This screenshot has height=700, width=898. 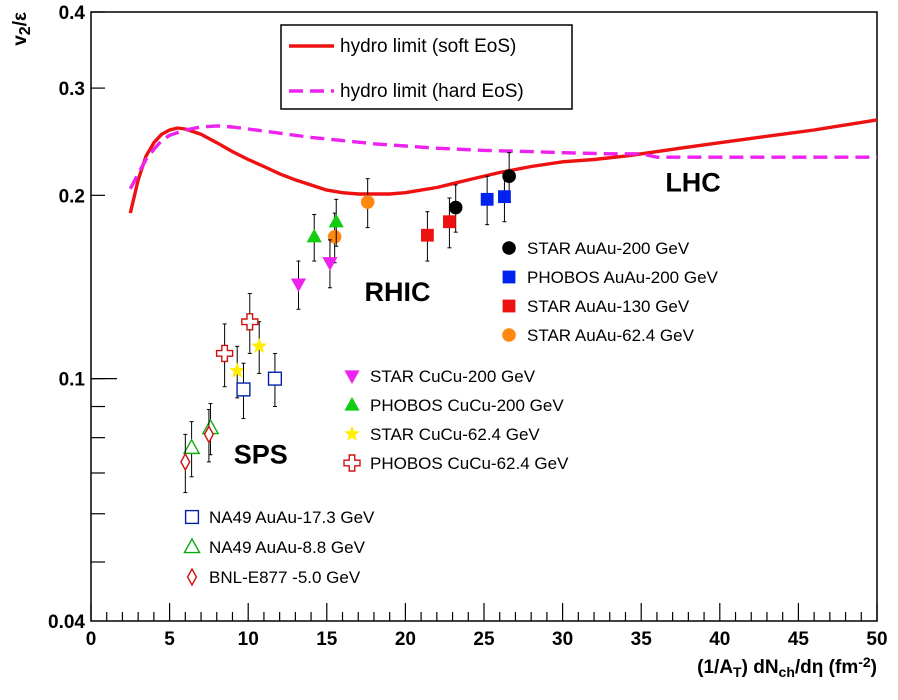 I want to click on x-tick-label: 5, so click(x=169, y=639).